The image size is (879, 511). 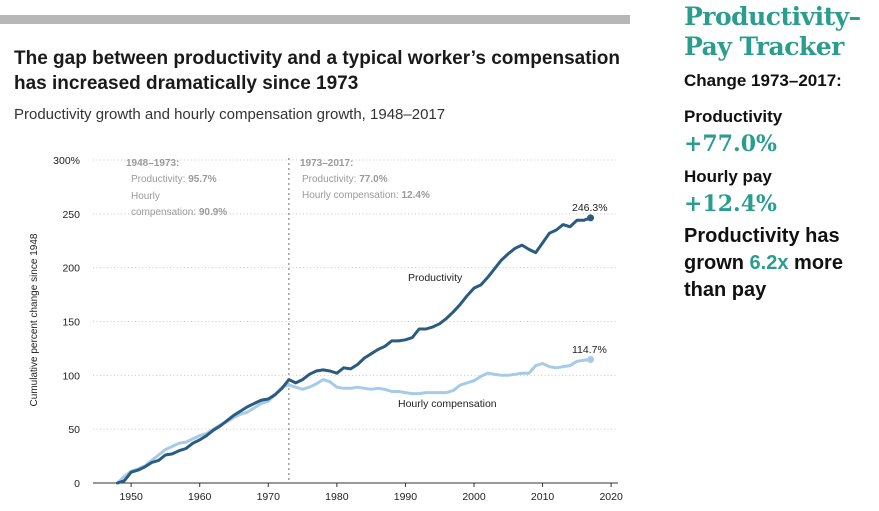 What do you see at coordinates (763, 276) in the screenshot?
I see `summary-suffix: more than pay` at bounding box center [763, 276].